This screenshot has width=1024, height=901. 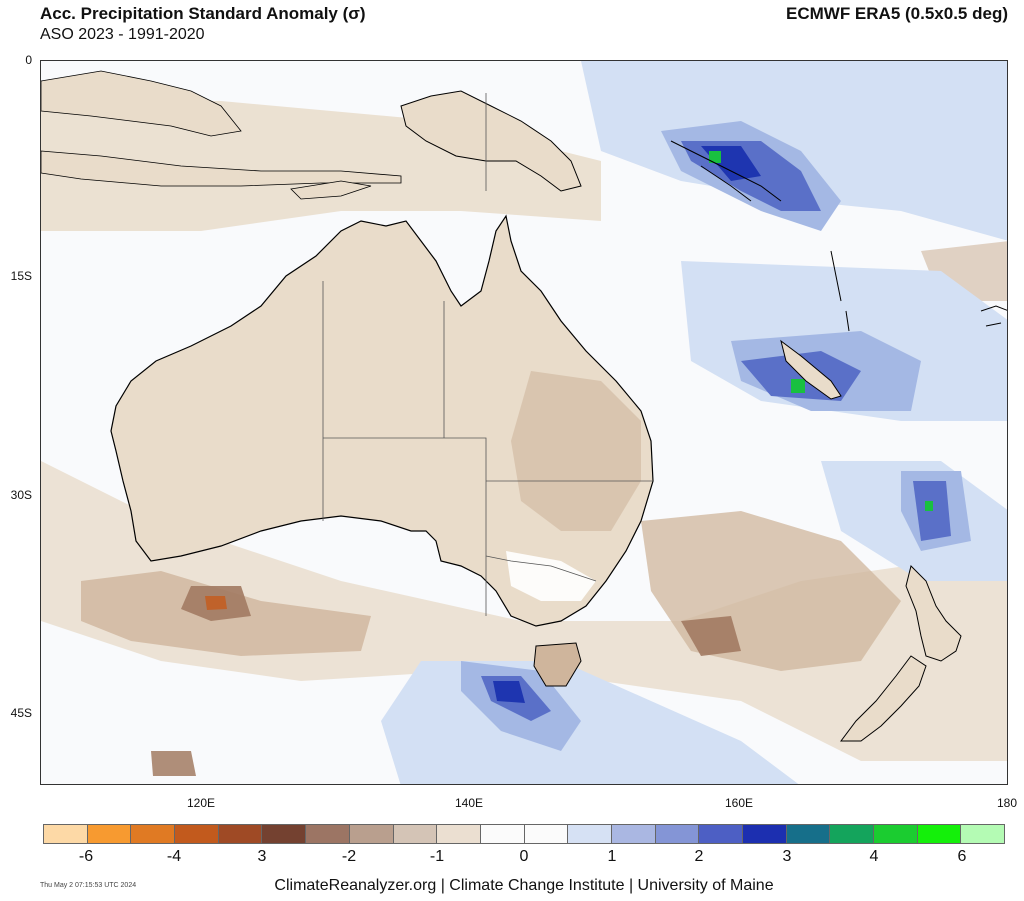 What do you see at coordinates (21, 713) in the screenshot?
I see `lat-label-45s: 45S` at bounding box center [21, 713].